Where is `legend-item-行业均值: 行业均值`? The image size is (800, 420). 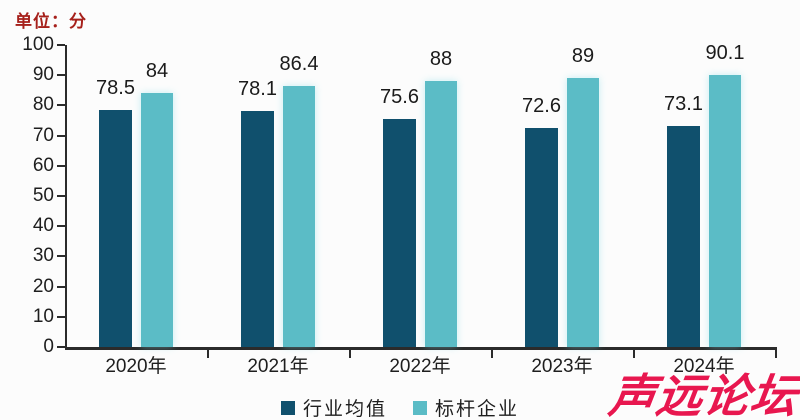
legend-item-行业均值: 行业均值 is located at coordinates (333, 407).